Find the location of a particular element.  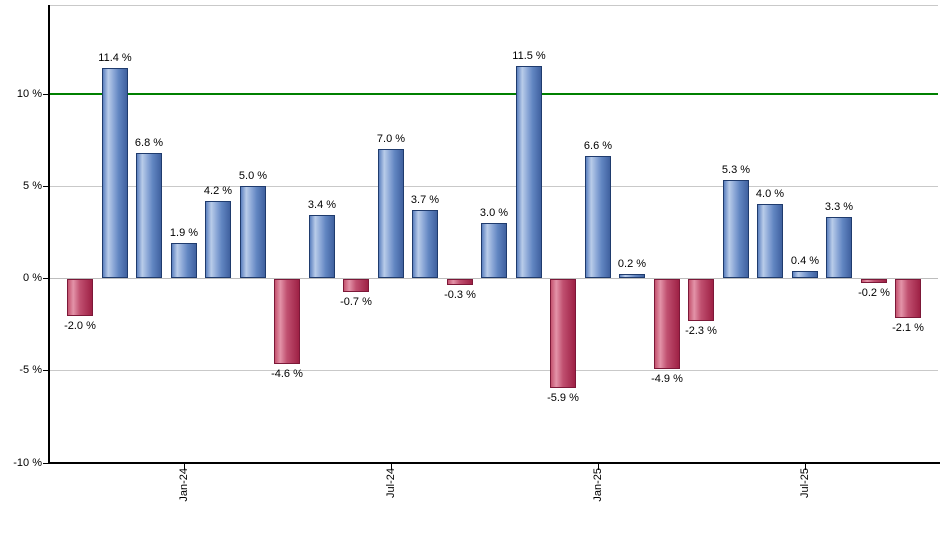

y-axis-tick-label: 0 % is located at coordinates (32, 278).